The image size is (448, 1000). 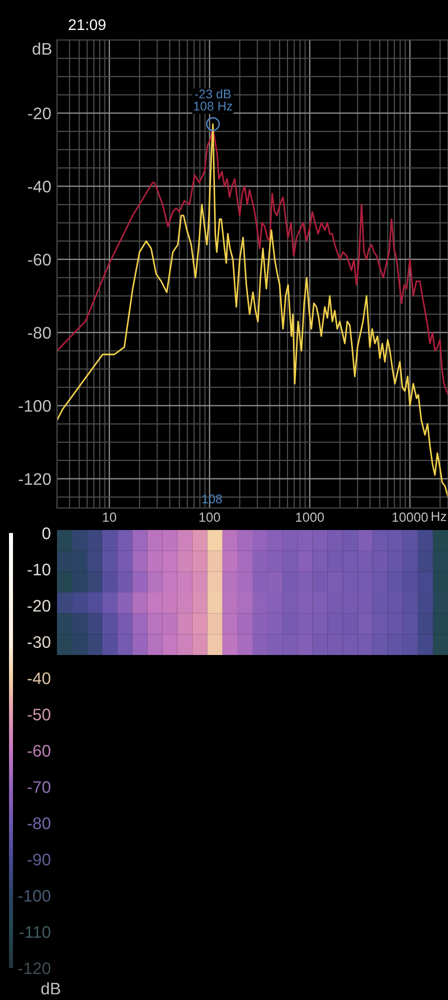 I want to click on color-bar-label: -90, so click(x=39, y=860).